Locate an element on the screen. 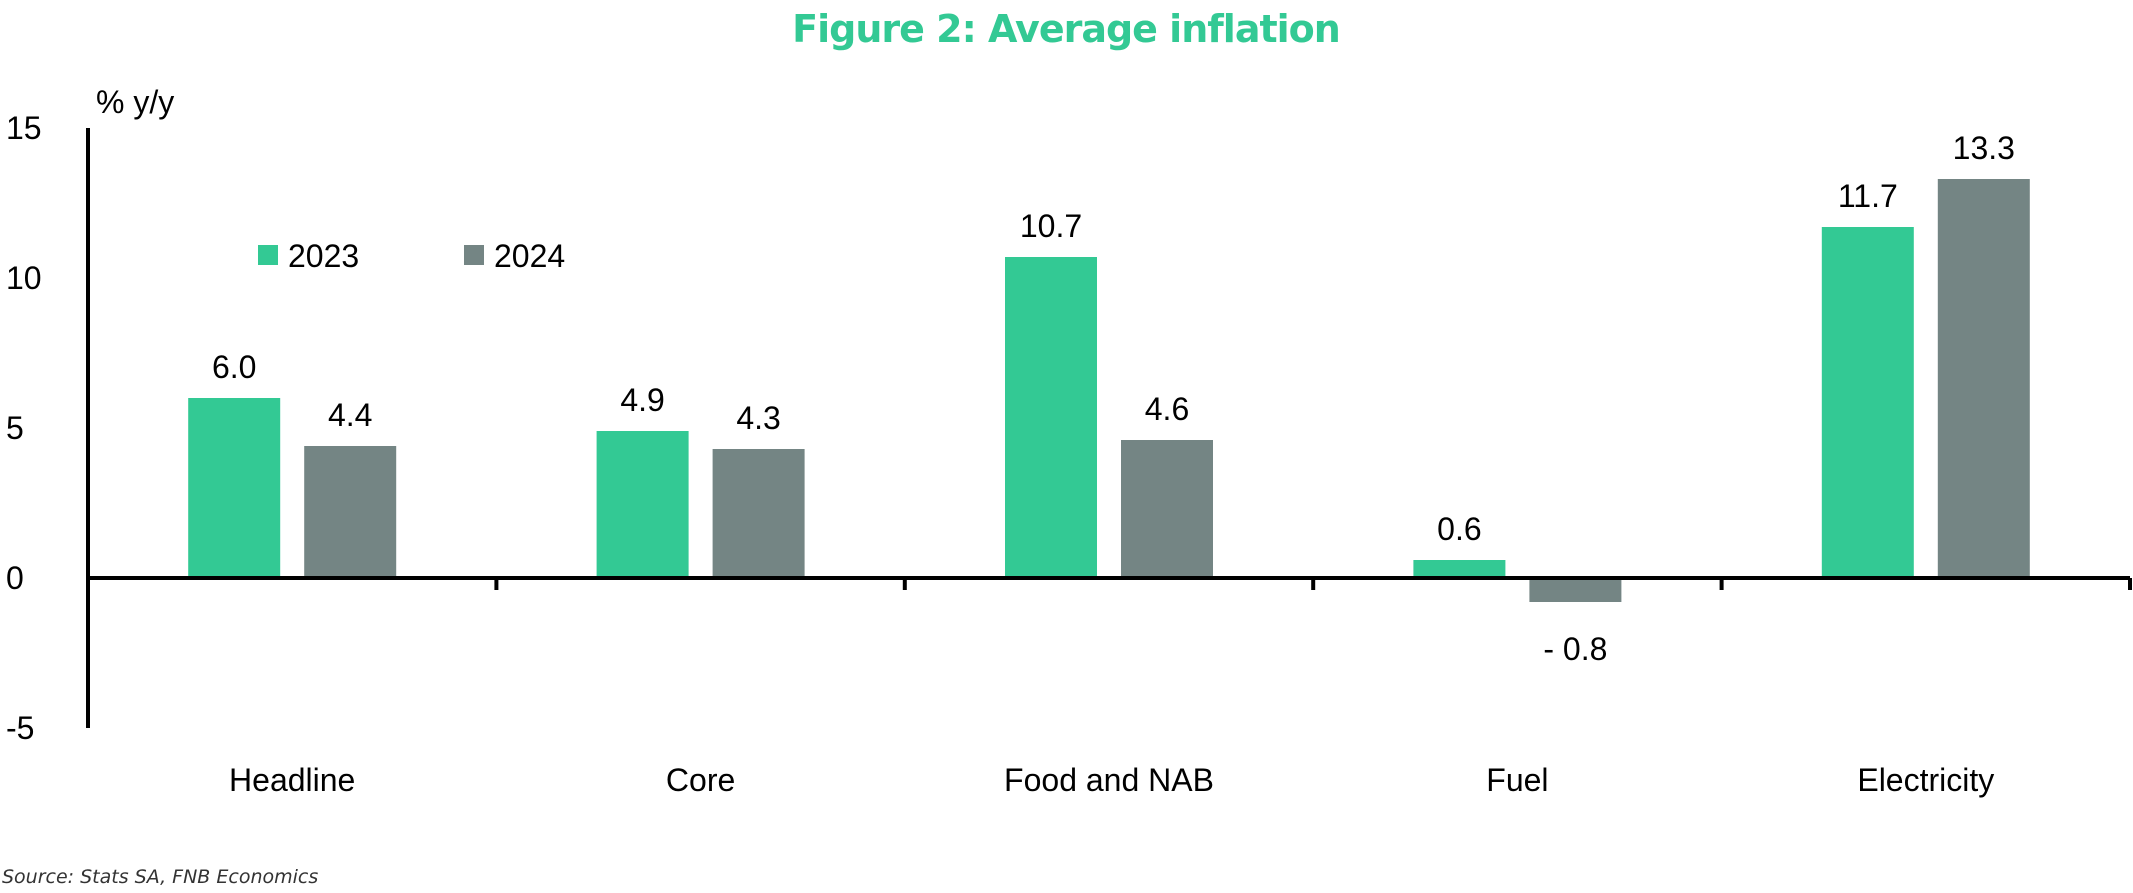 The width and height of the screenshot is (2133, 893). y-axis-ticks: 15 10 5 0 -5 is located at coordinates (24, 428).